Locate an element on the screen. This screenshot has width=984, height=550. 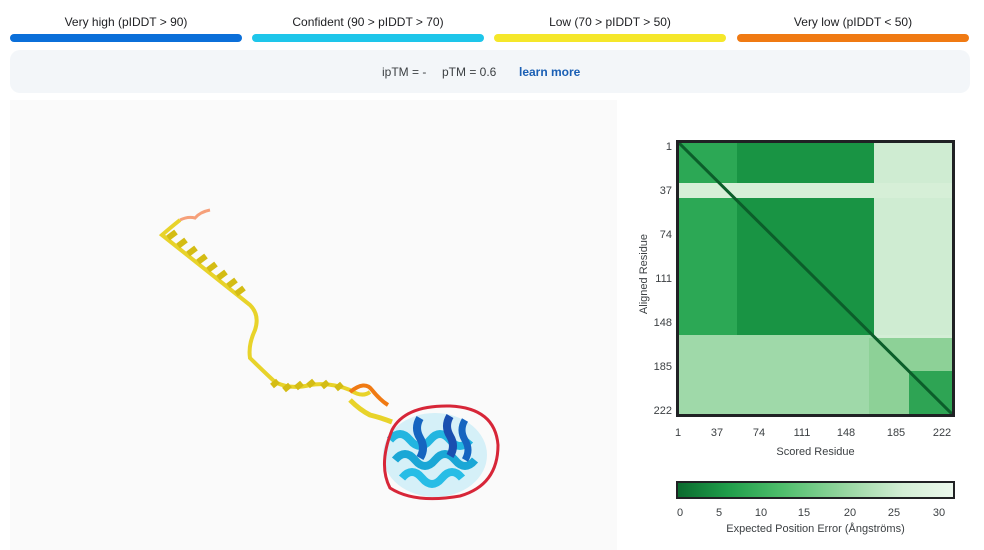
legend-very-high: Very high (pIDDT > 90) is located at coordinates (126, 28).